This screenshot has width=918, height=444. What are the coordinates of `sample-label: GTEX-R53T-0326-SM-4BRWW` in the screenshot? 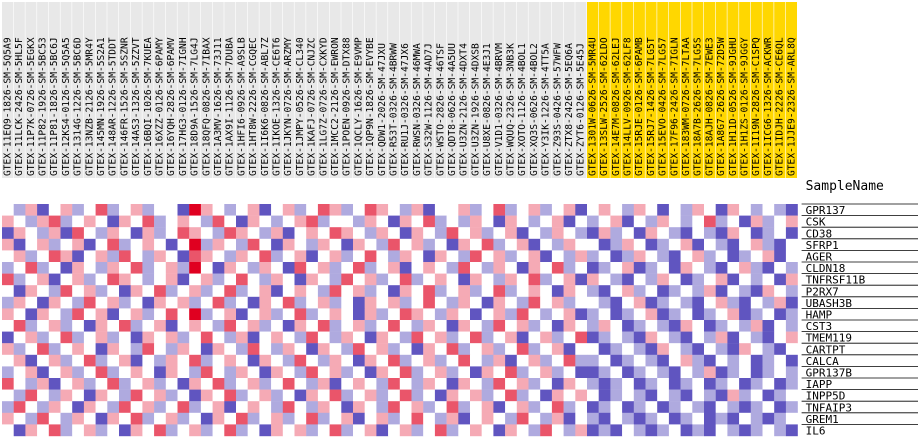 It's located at (394, 109).